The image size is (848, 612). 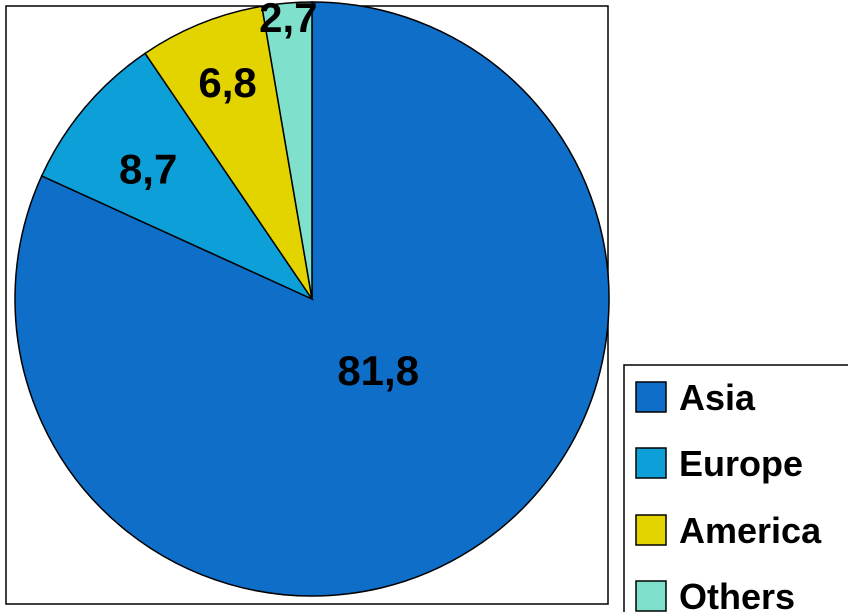 I want to click on data-label-europe: 8,7, so click(x=148, y=169).